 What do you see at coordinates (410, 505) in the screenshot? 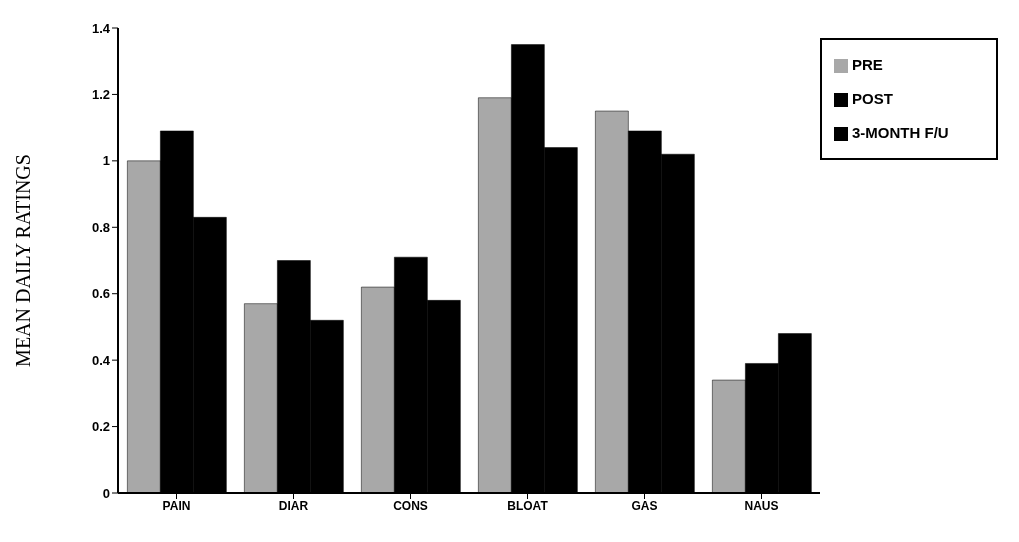
I see `x-tick-label: CONS` at bounding box center [410, 505].